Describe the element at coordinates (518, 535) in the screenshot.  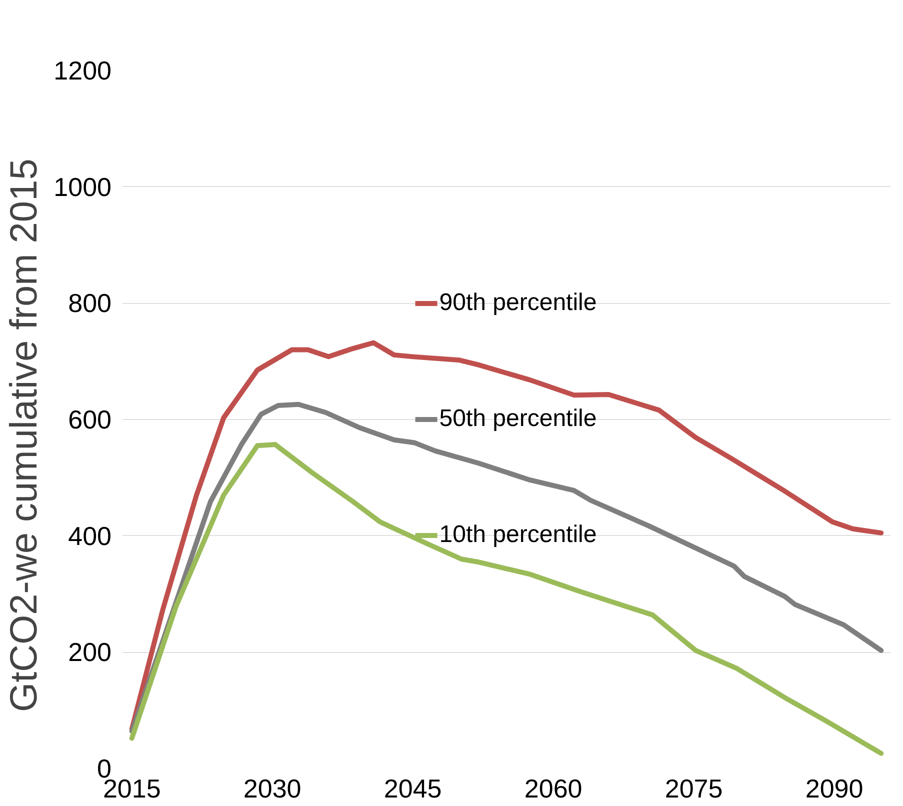
I see `legend-label: 10th percentile` at that location.